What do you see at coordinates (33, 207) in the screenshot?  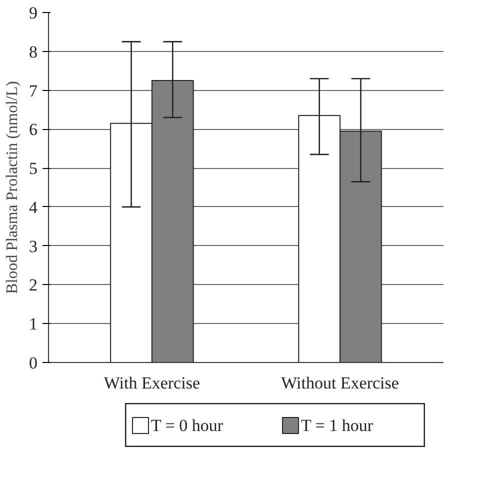 I see `y-tick-label: 4` at bounding box center [33, 207].